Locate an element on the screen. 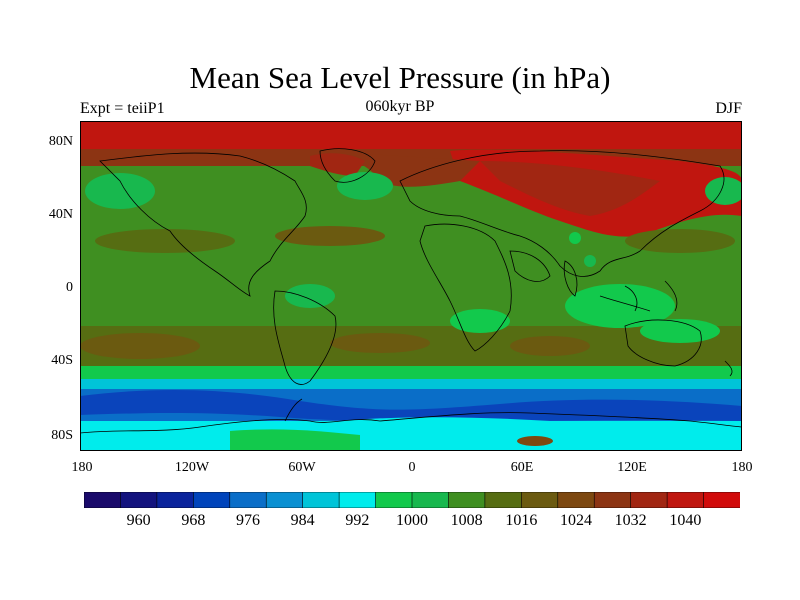  y-tick-label: 0 is located at coordinates (69, 287).